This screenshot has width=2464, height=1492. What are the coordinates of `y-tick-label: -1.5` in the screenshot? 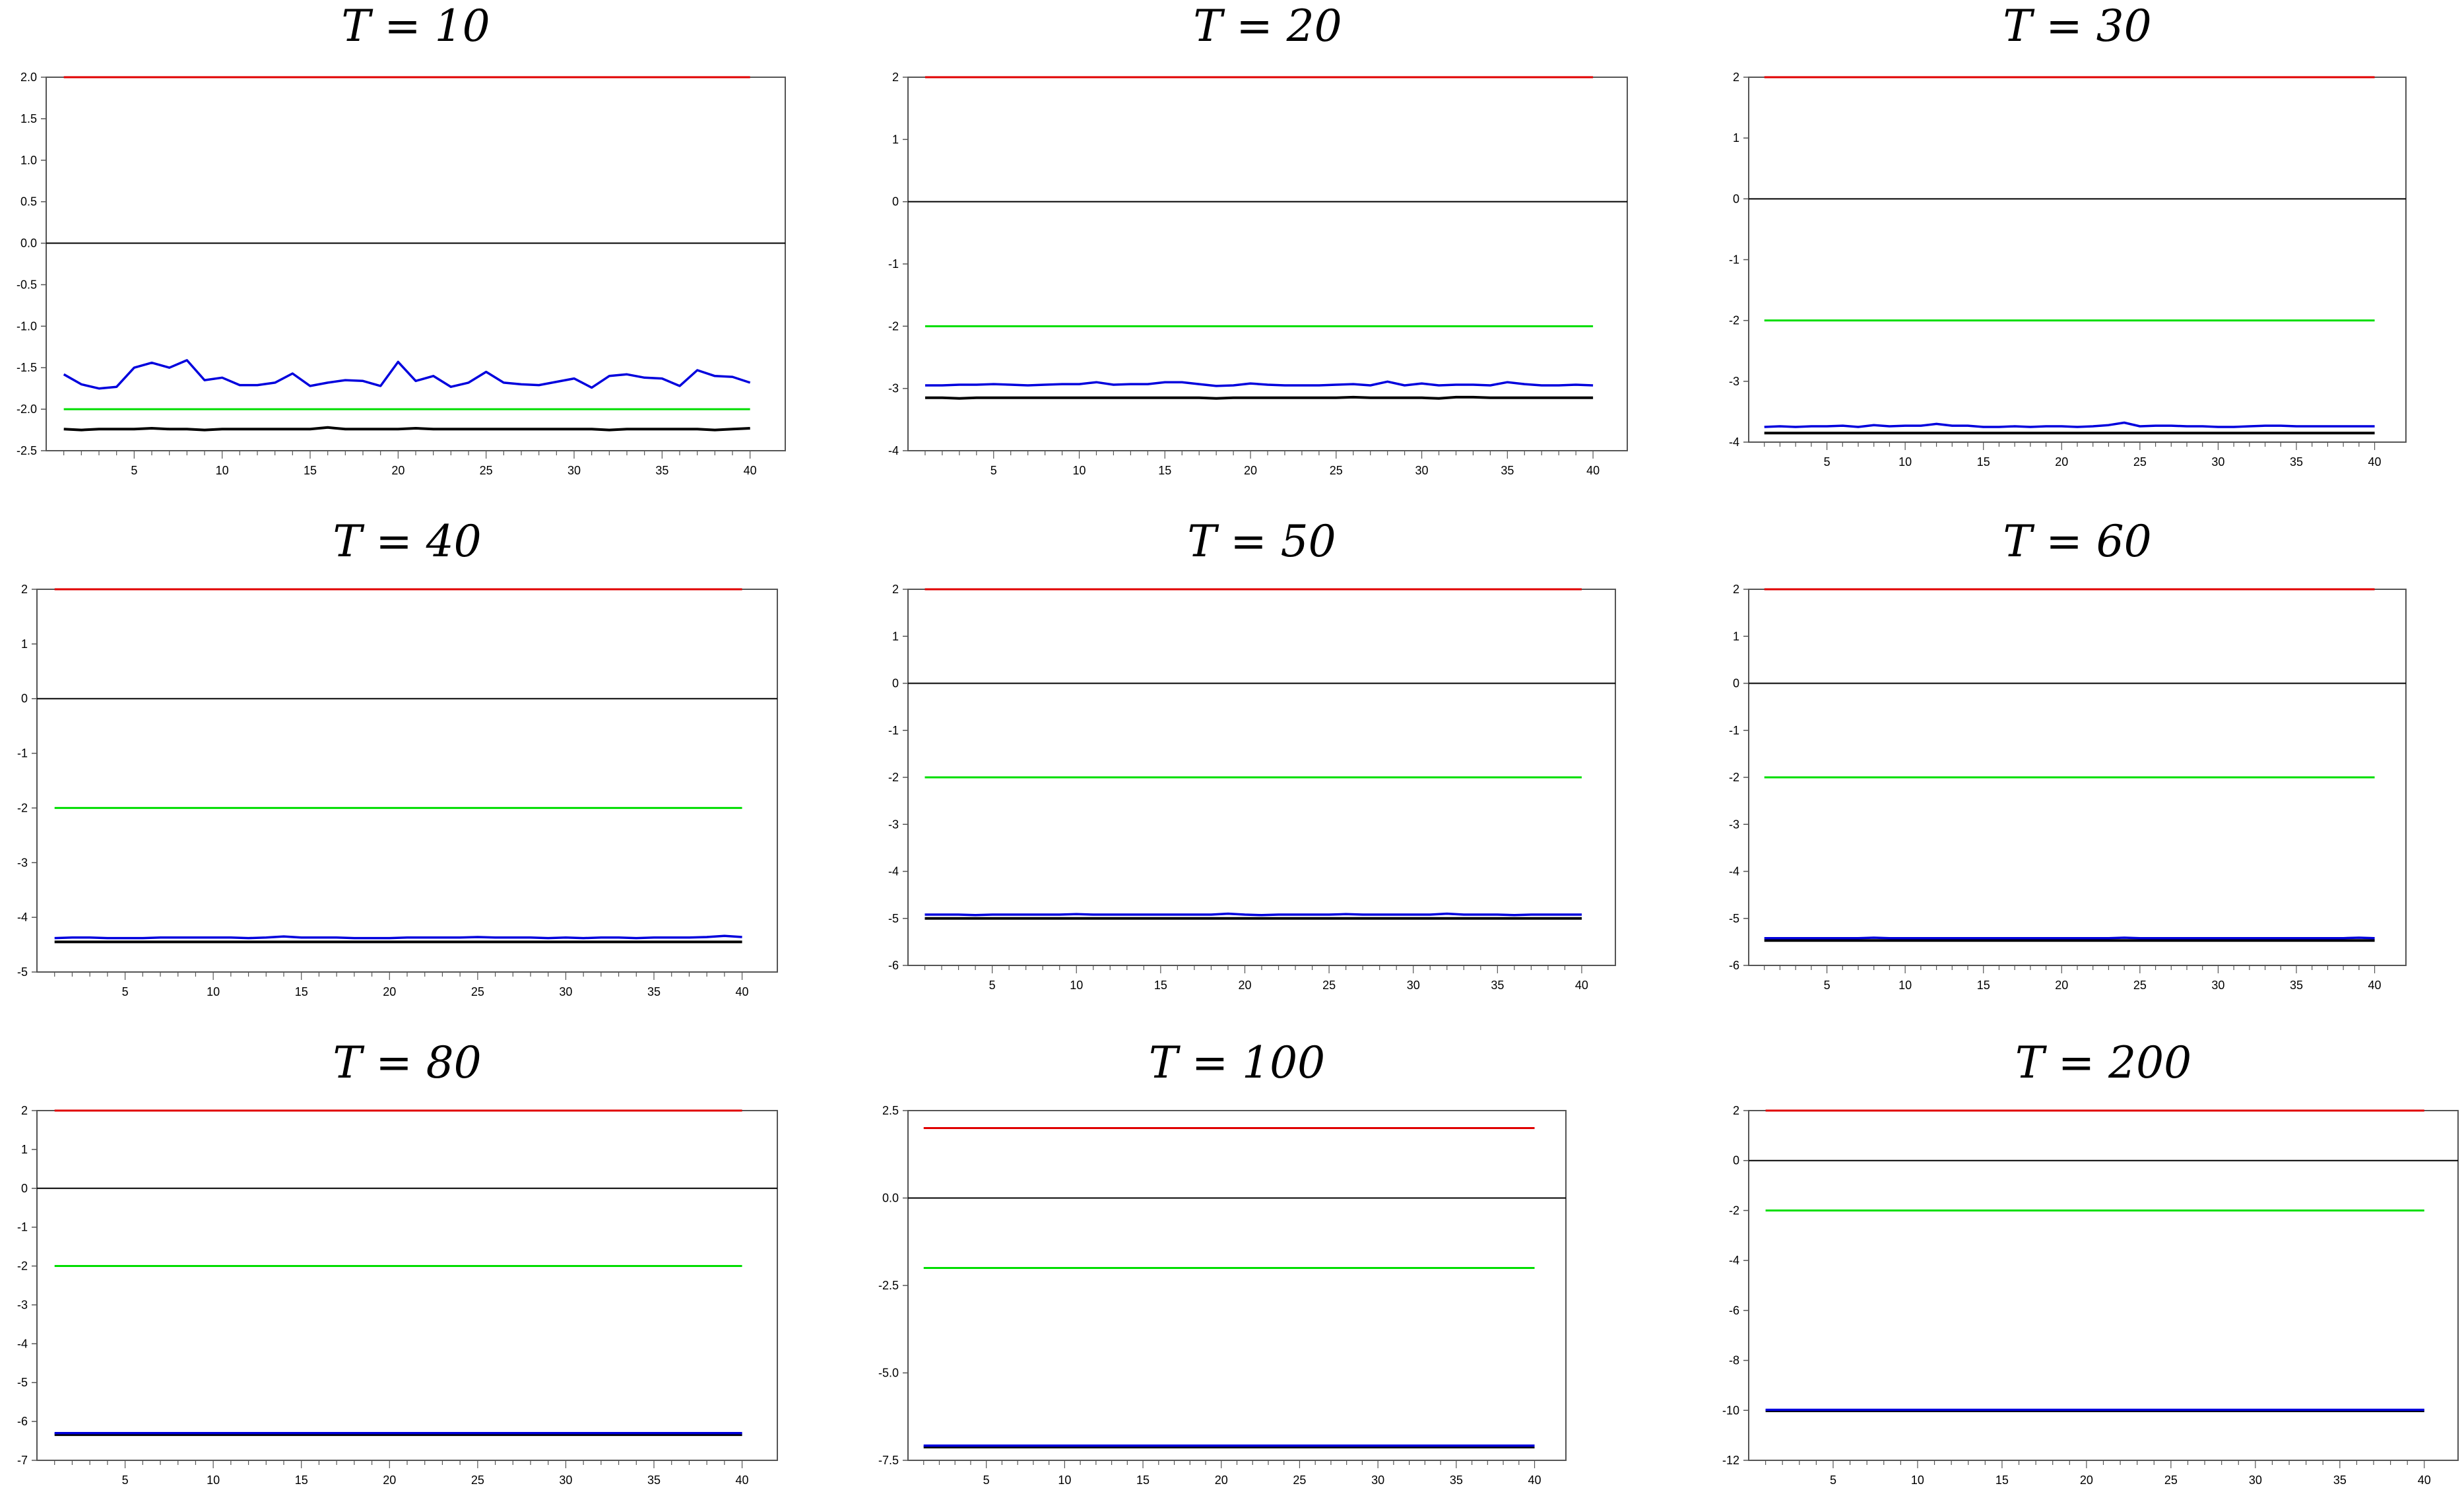 It's located at (26, 367).